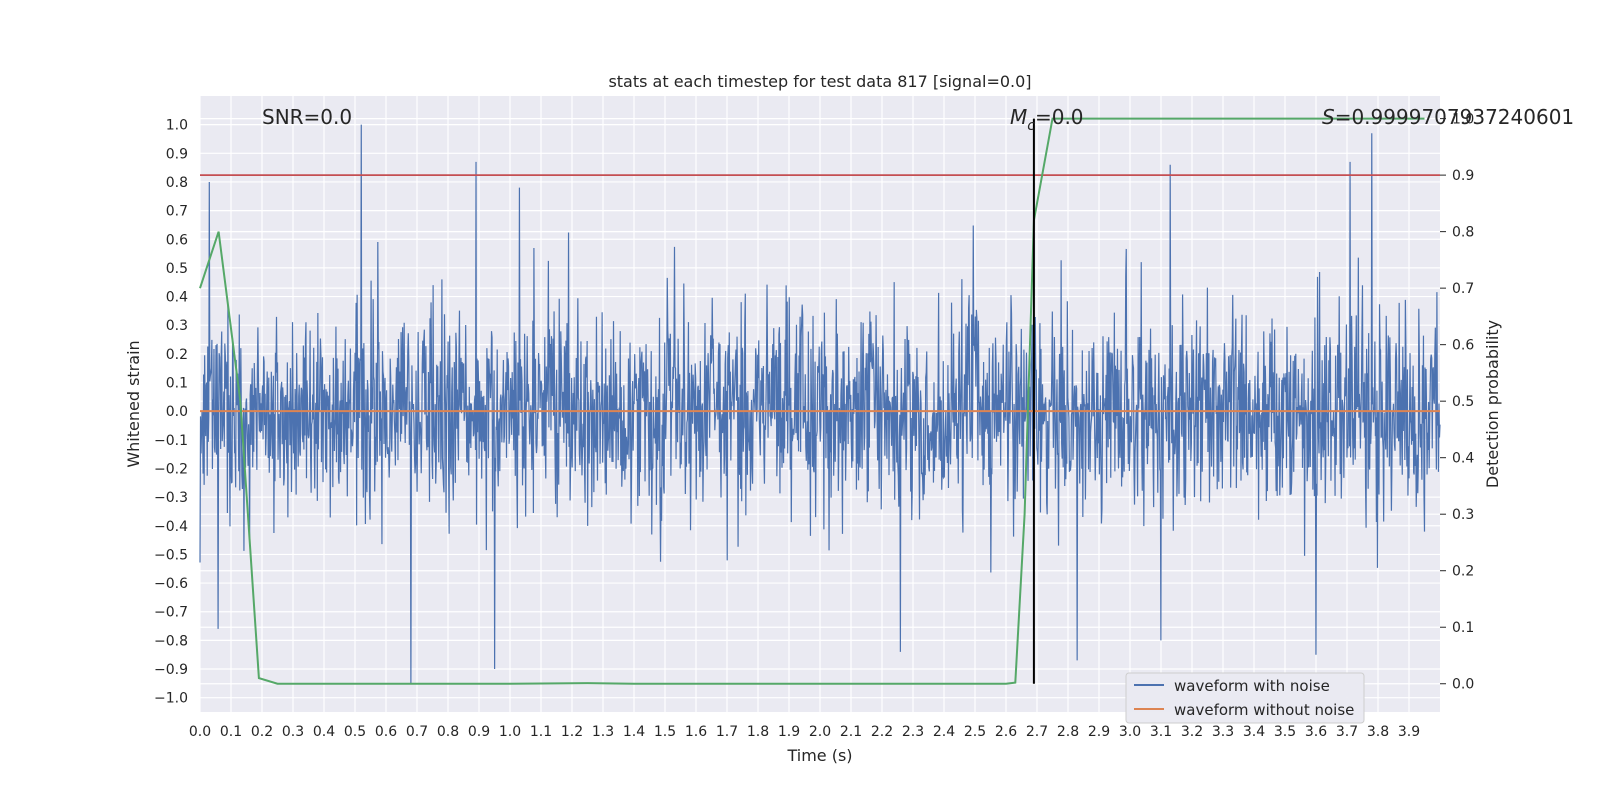 The height and width of the screenshot is (800, 1600). Describe the element at coordinates (1492, 404) in the screenshot. I see `y2-axis-label: Detection probability` at that location.